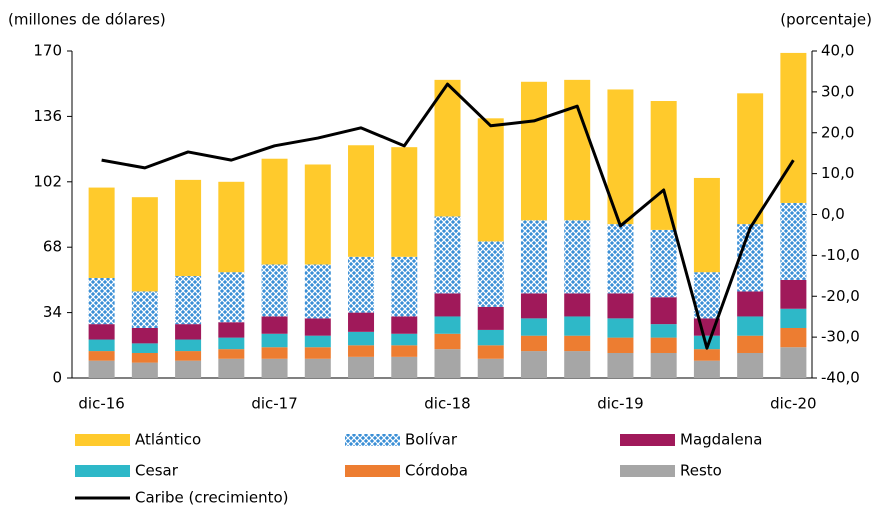  Describe the element at coordinates (212, 498) in the screenshot. I see `legend-label: Caribe (crecimiento)` at that location.